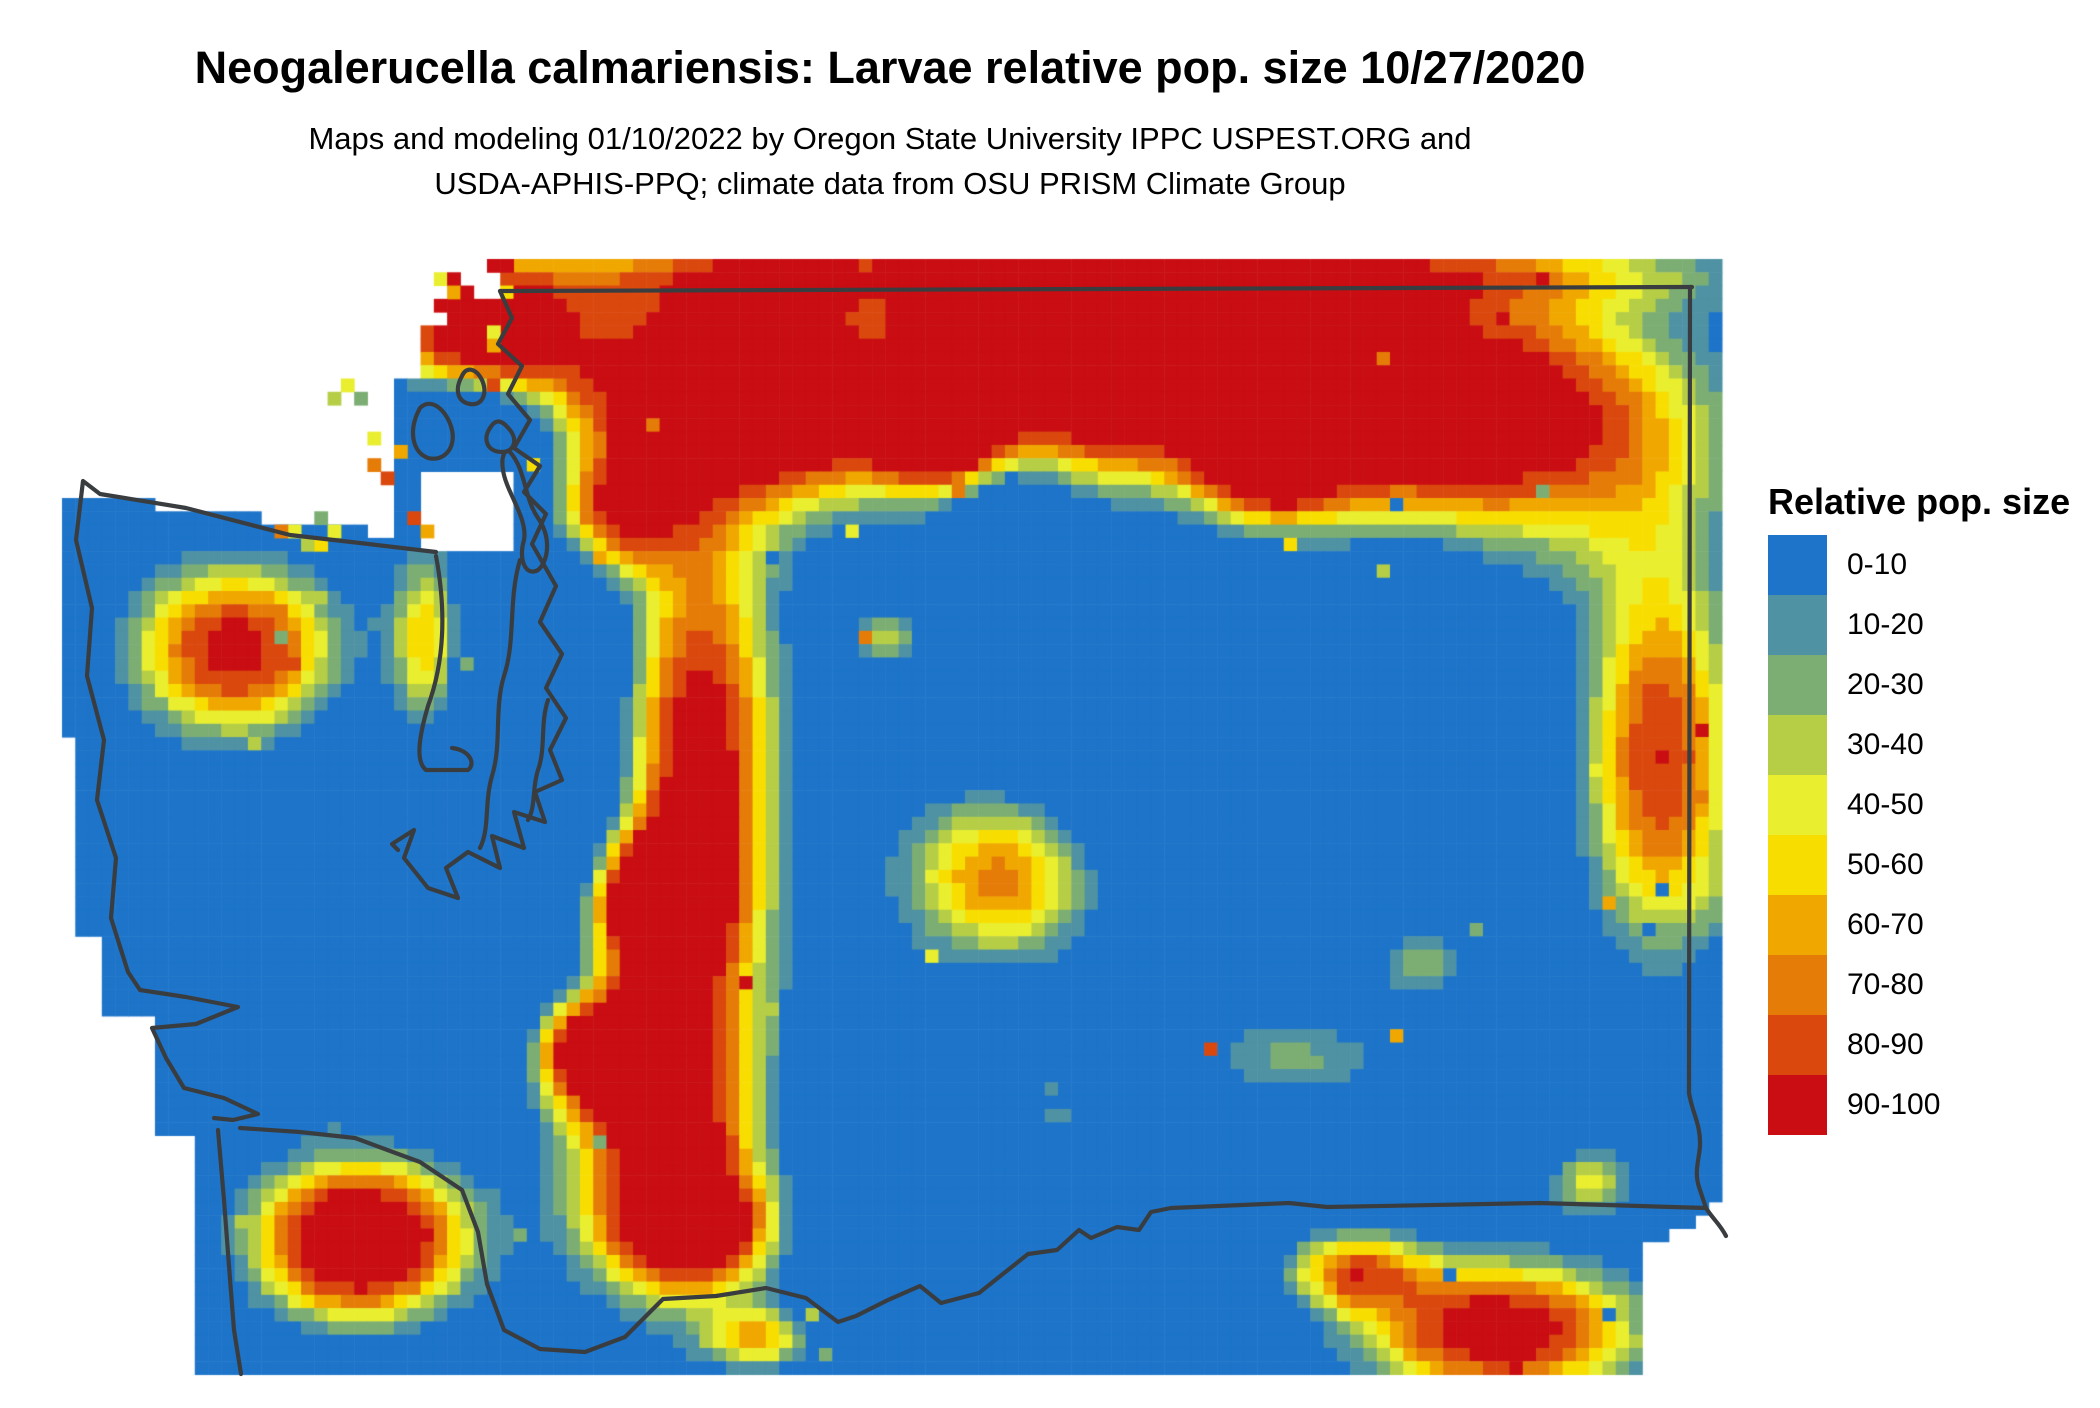 The image size is (2100, 1408). I want to click on legend-entry: 30-40, so click(1918, 745).